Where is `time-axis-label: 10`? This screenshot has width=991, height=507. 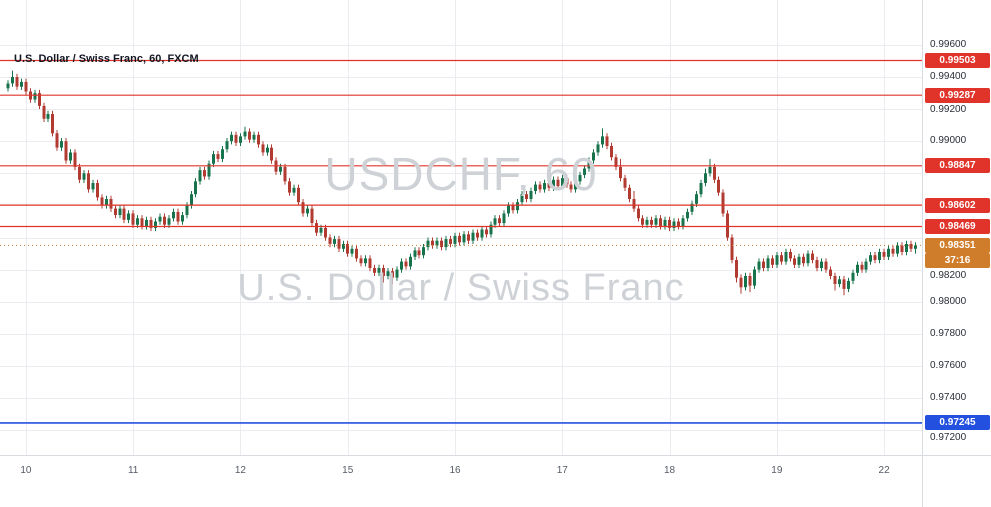
time-axis-label: 10 is located at coordinates (26, 470).